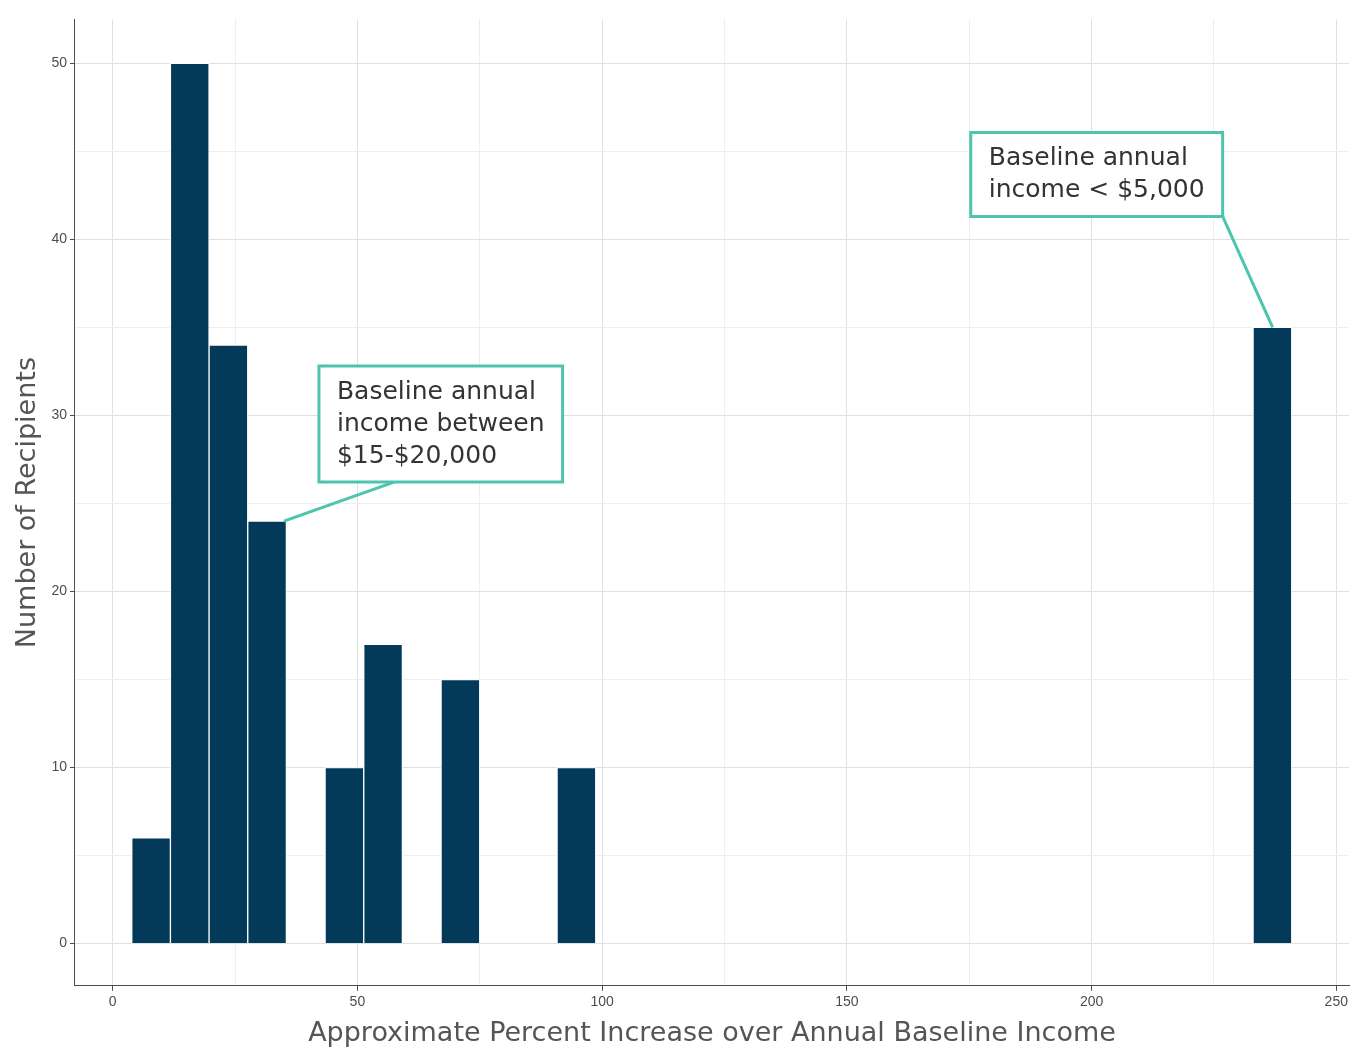 The image size is (1359, 1062). What do you see at coordinates (1096, 172) in the screenshot?
I see `annotation: Baseline annual income < $5,000` at bounding box center [1096, 172].